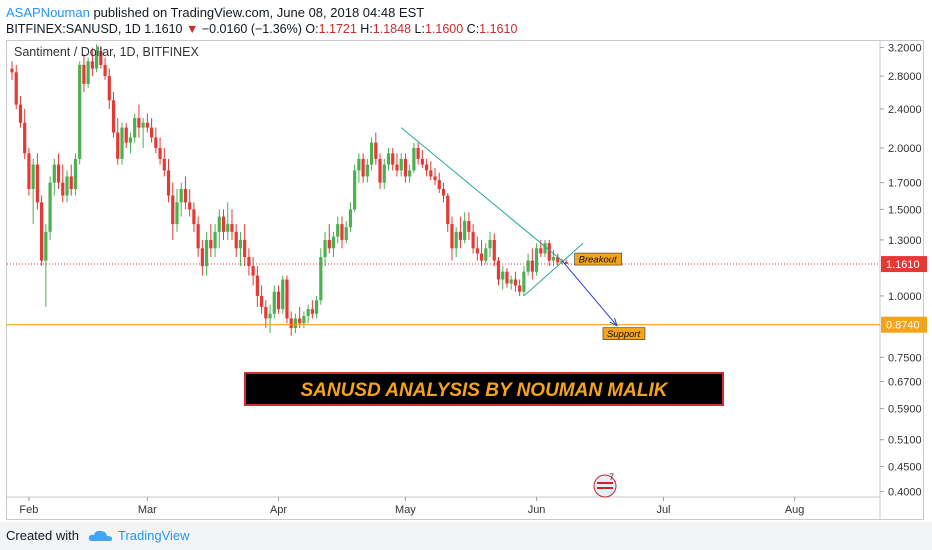 The height and width of the screenshot is (550, 932). What do you see at coordinates (337, 29) in the screenshot?
I see `open-value: 1.1721` at bounding box center [337, 29].